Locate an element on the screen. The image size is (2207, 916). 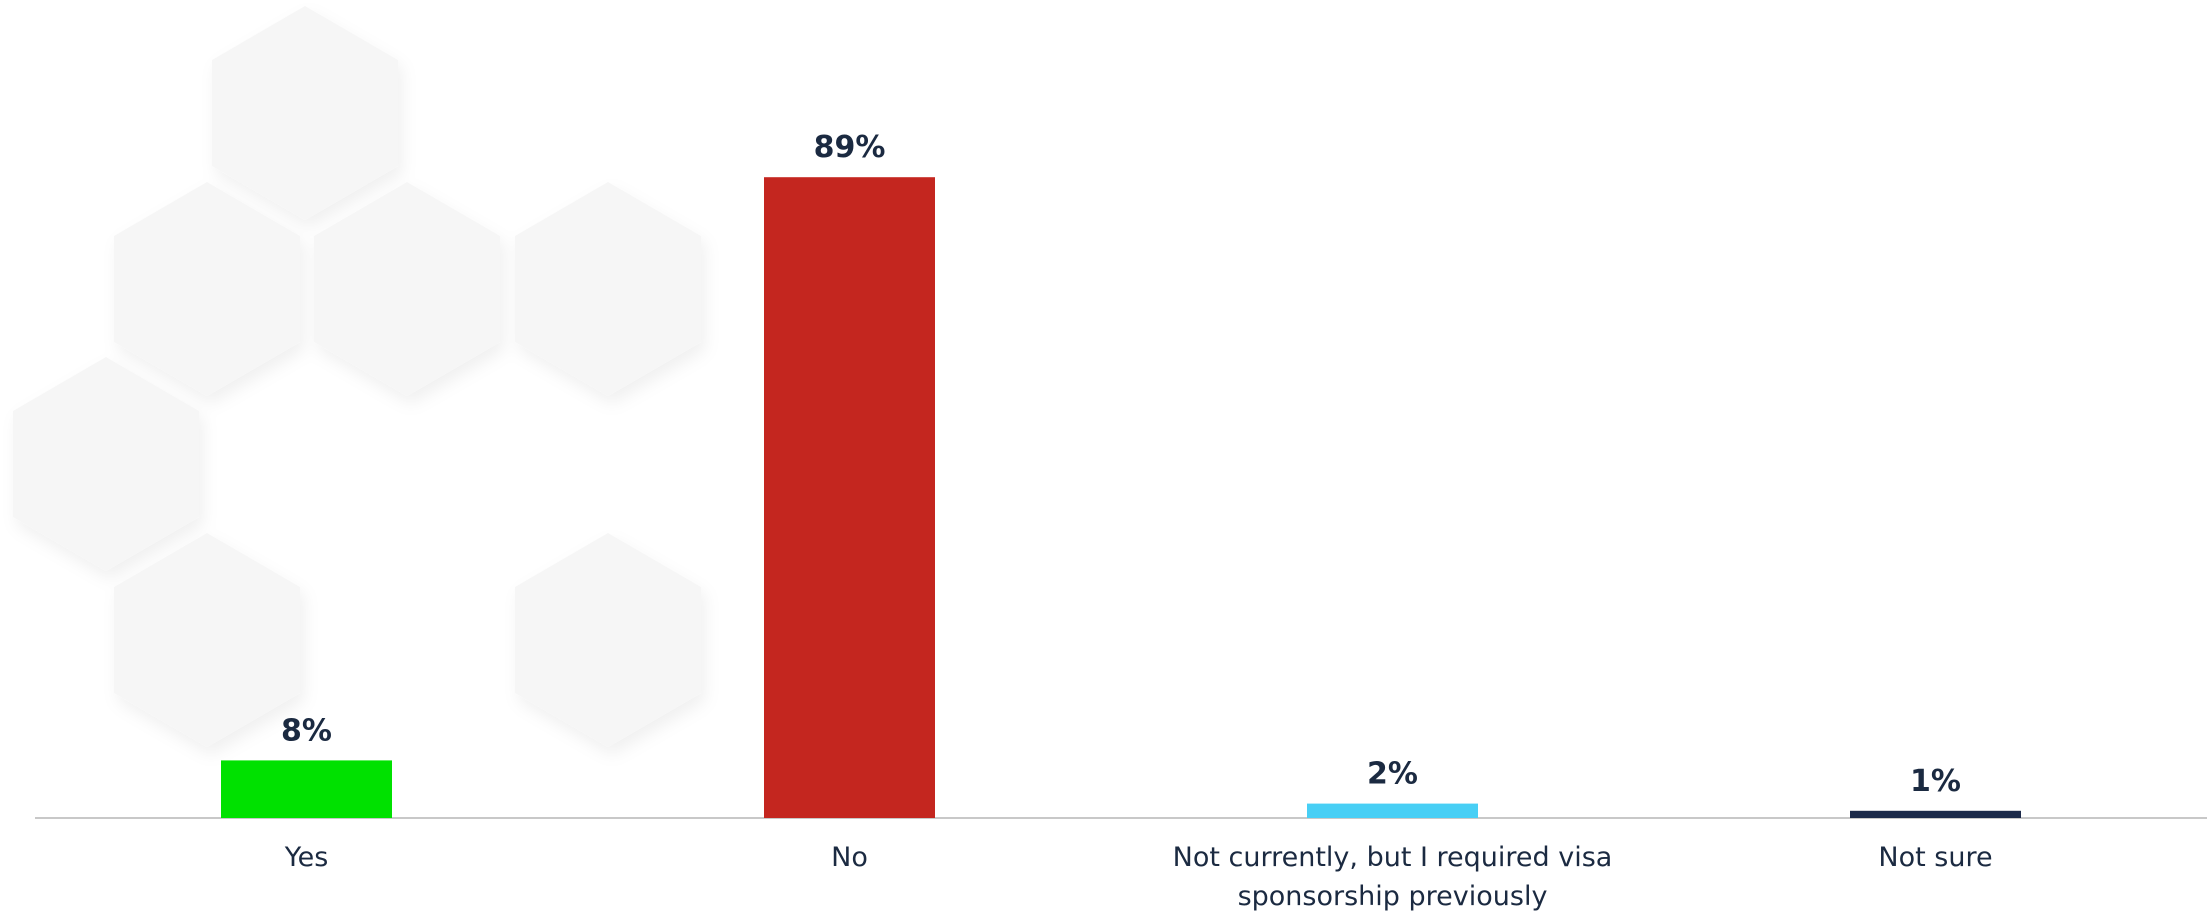
value-label: 89% is located at coordinates (850, 147).